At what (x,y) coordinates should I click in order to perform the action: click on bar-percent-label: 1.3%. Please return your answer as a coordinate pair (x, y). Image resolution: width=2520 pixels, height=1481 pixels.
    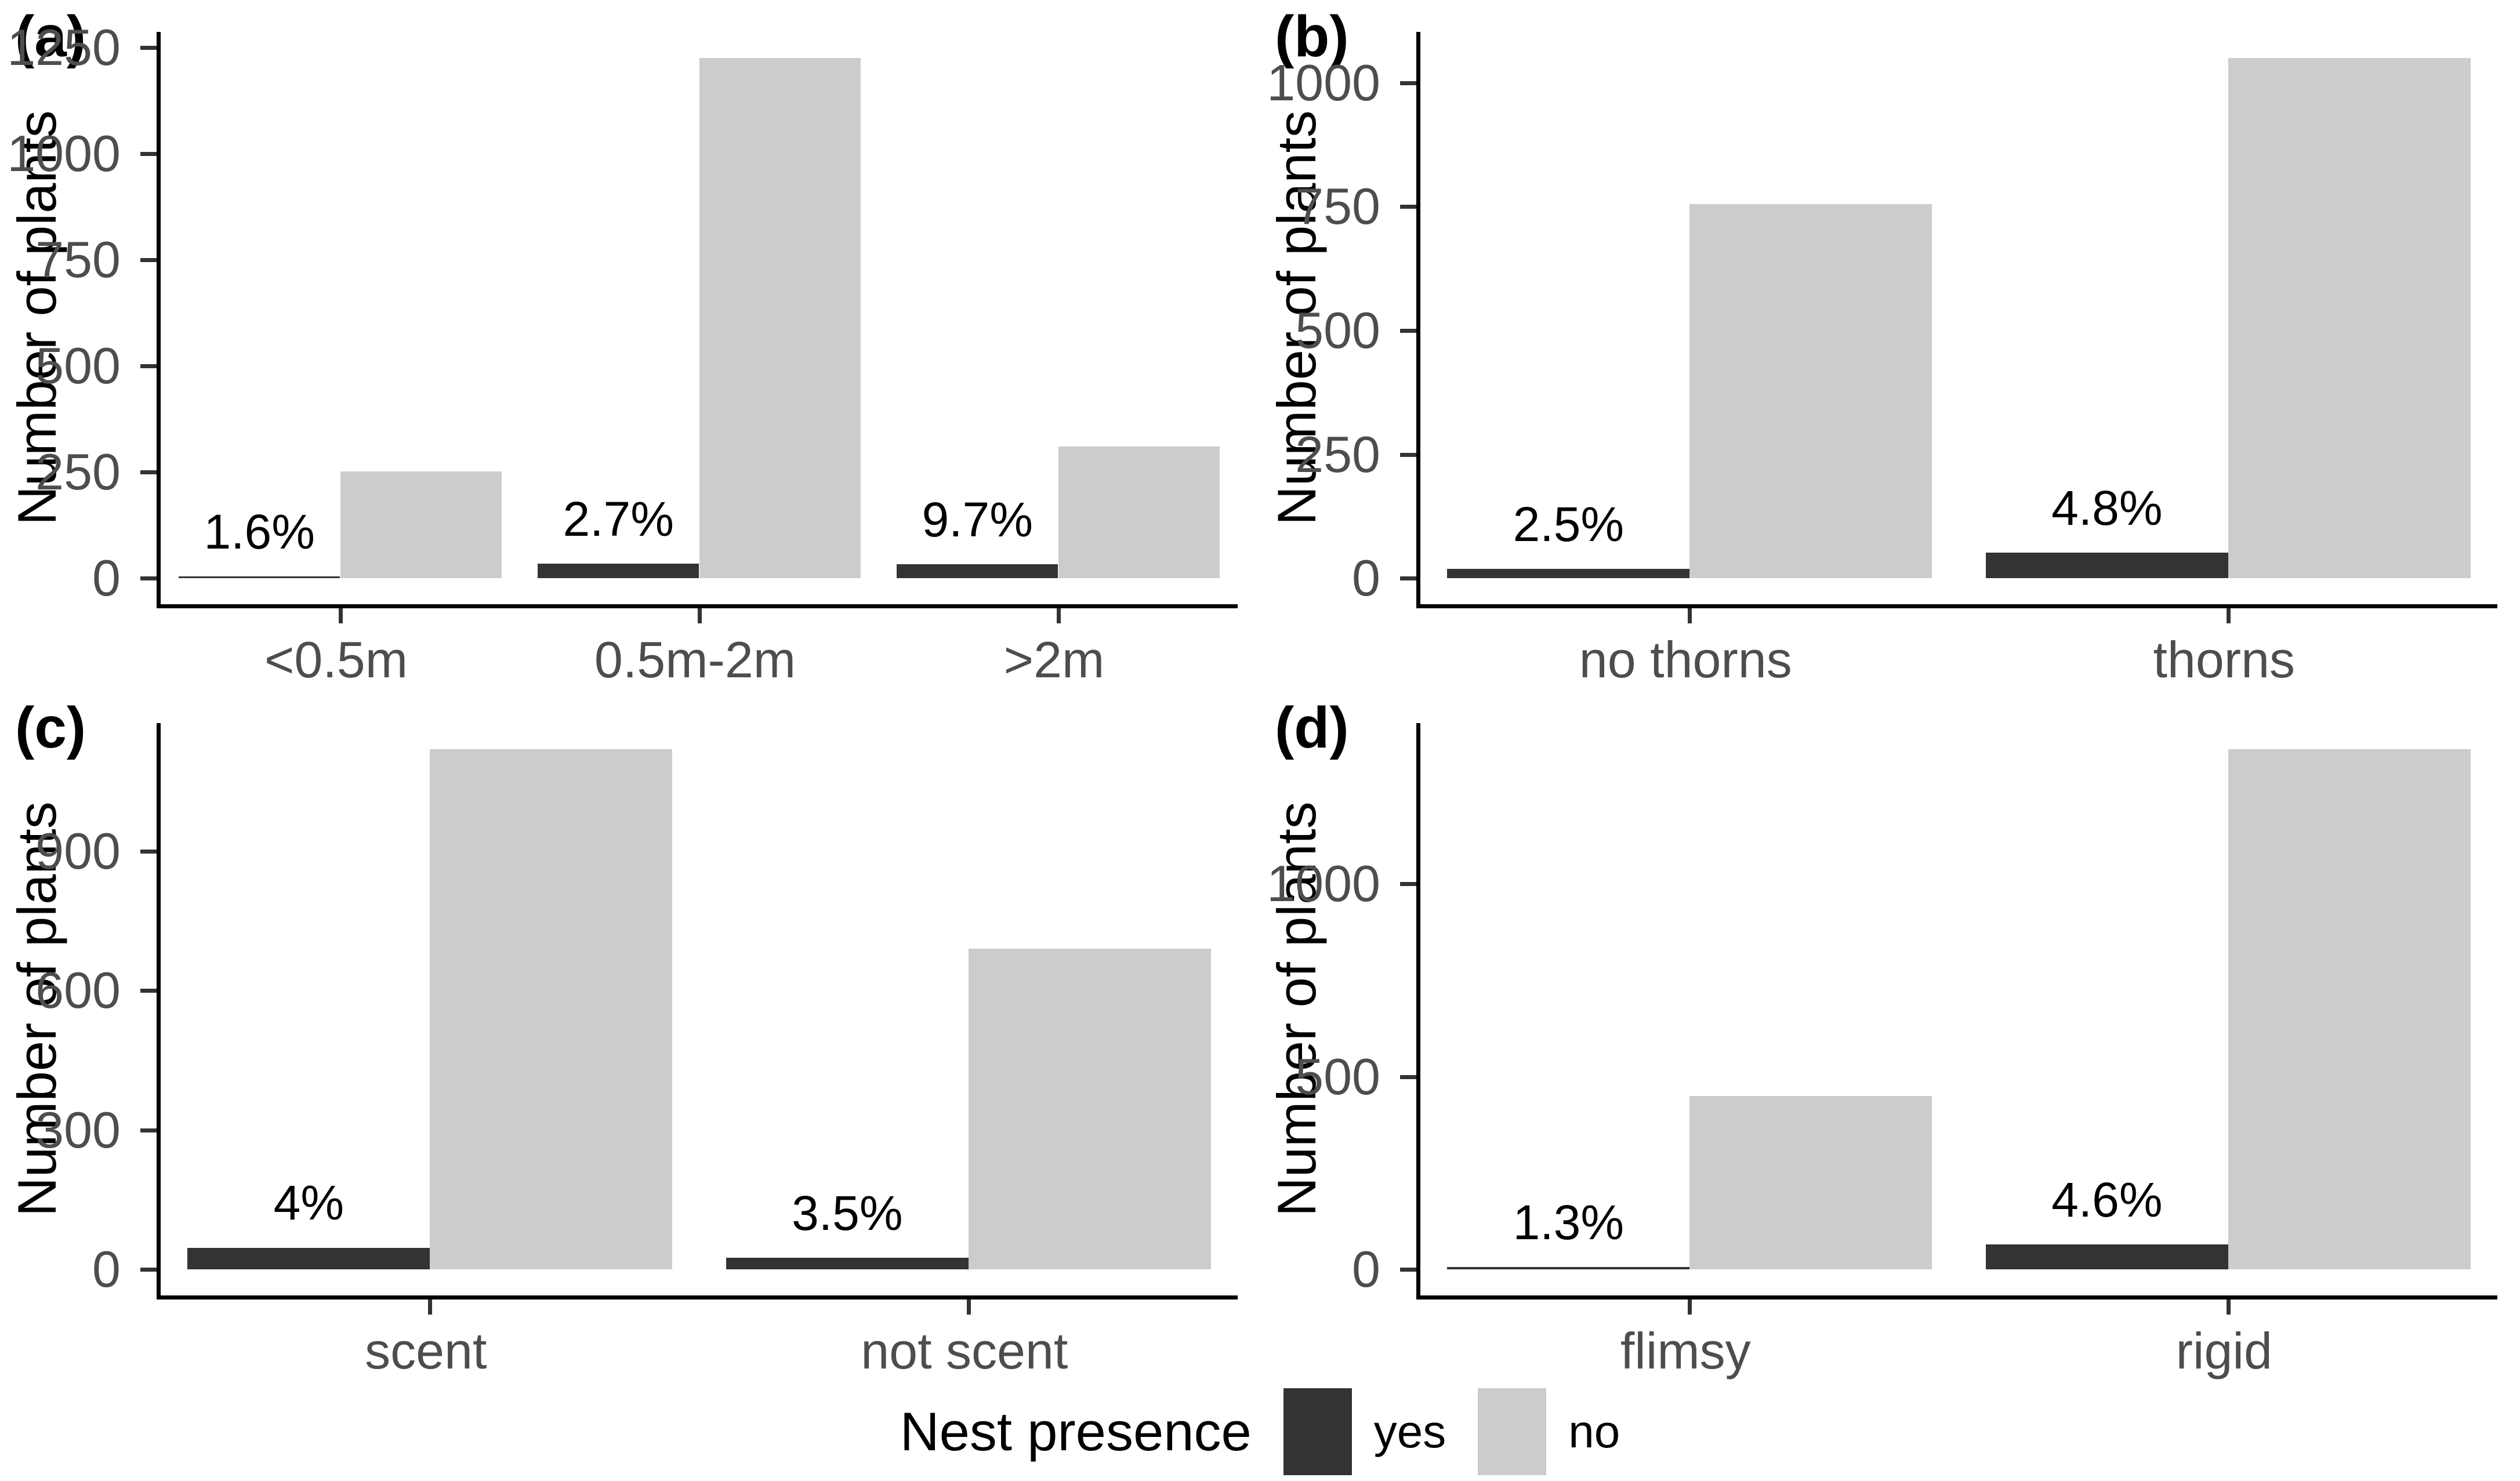
    Looking at the image, I should click on (1569, 1222).